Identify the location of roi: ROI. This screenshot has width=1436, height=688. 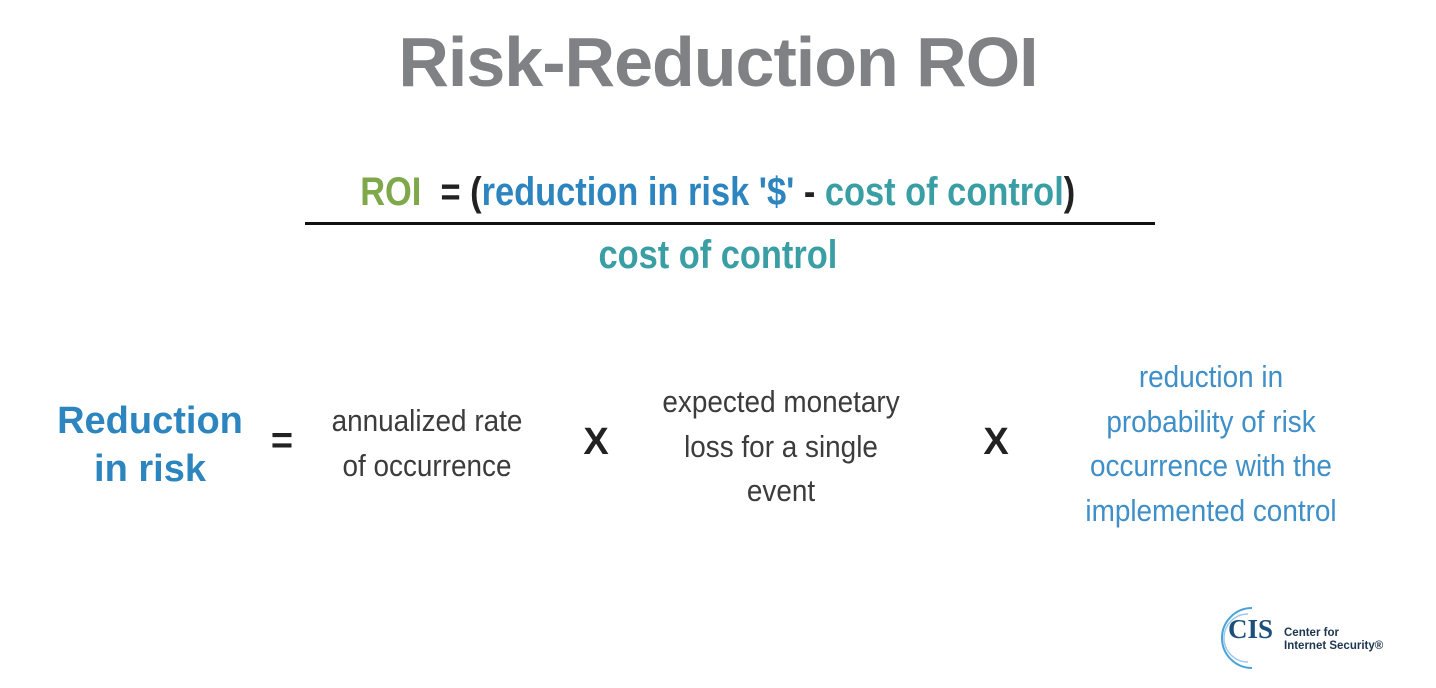
(391, 192).